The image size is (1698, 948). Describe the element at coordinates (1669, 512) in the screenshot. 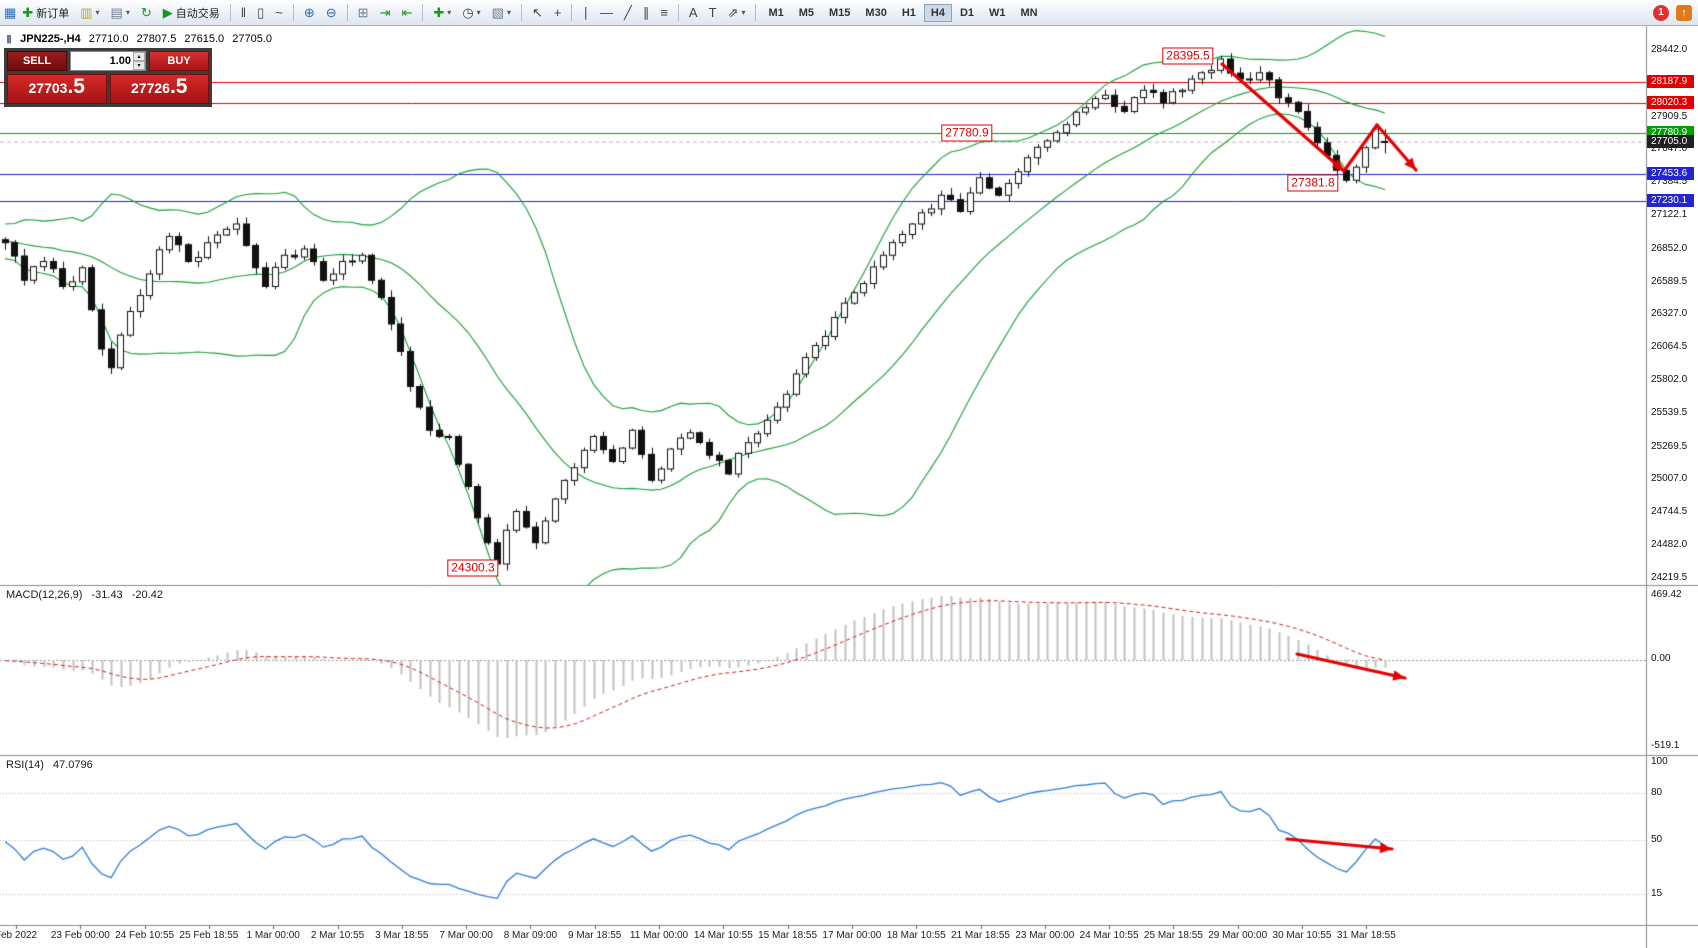

I see `price-axis-label: 24744.5` at that location.